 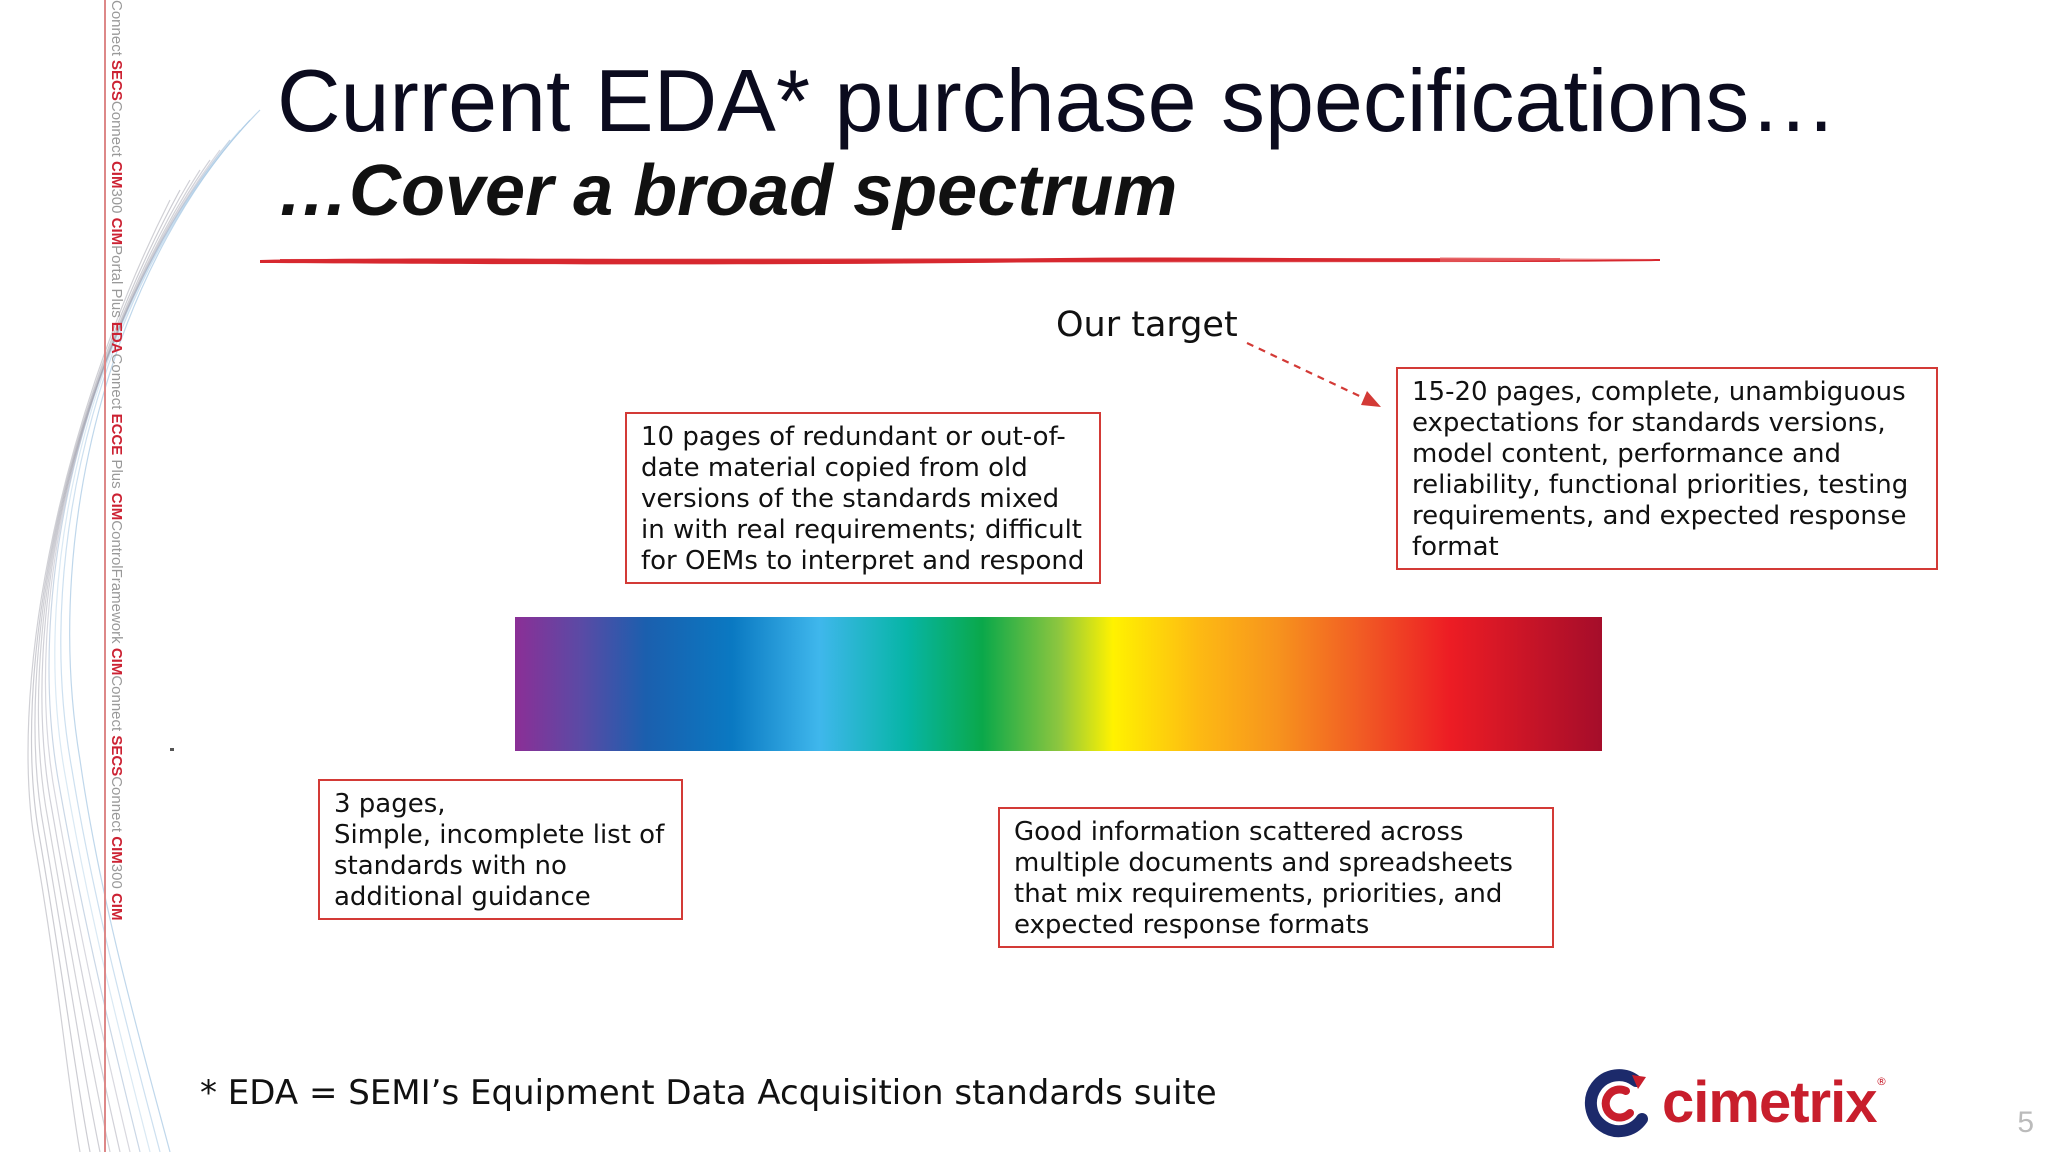 What do you see at coordinates (1058, 684) in the screenshot?
I see `spectrum-bar` at bounding box center [1058, 684].